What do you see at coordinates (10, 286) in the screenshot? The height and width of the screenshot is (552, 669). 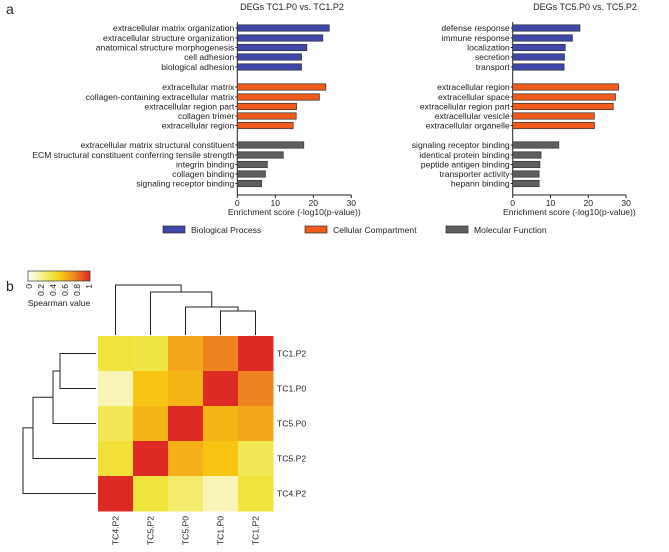 I see `panel-label-b: b` at bounding box center [10, 286].